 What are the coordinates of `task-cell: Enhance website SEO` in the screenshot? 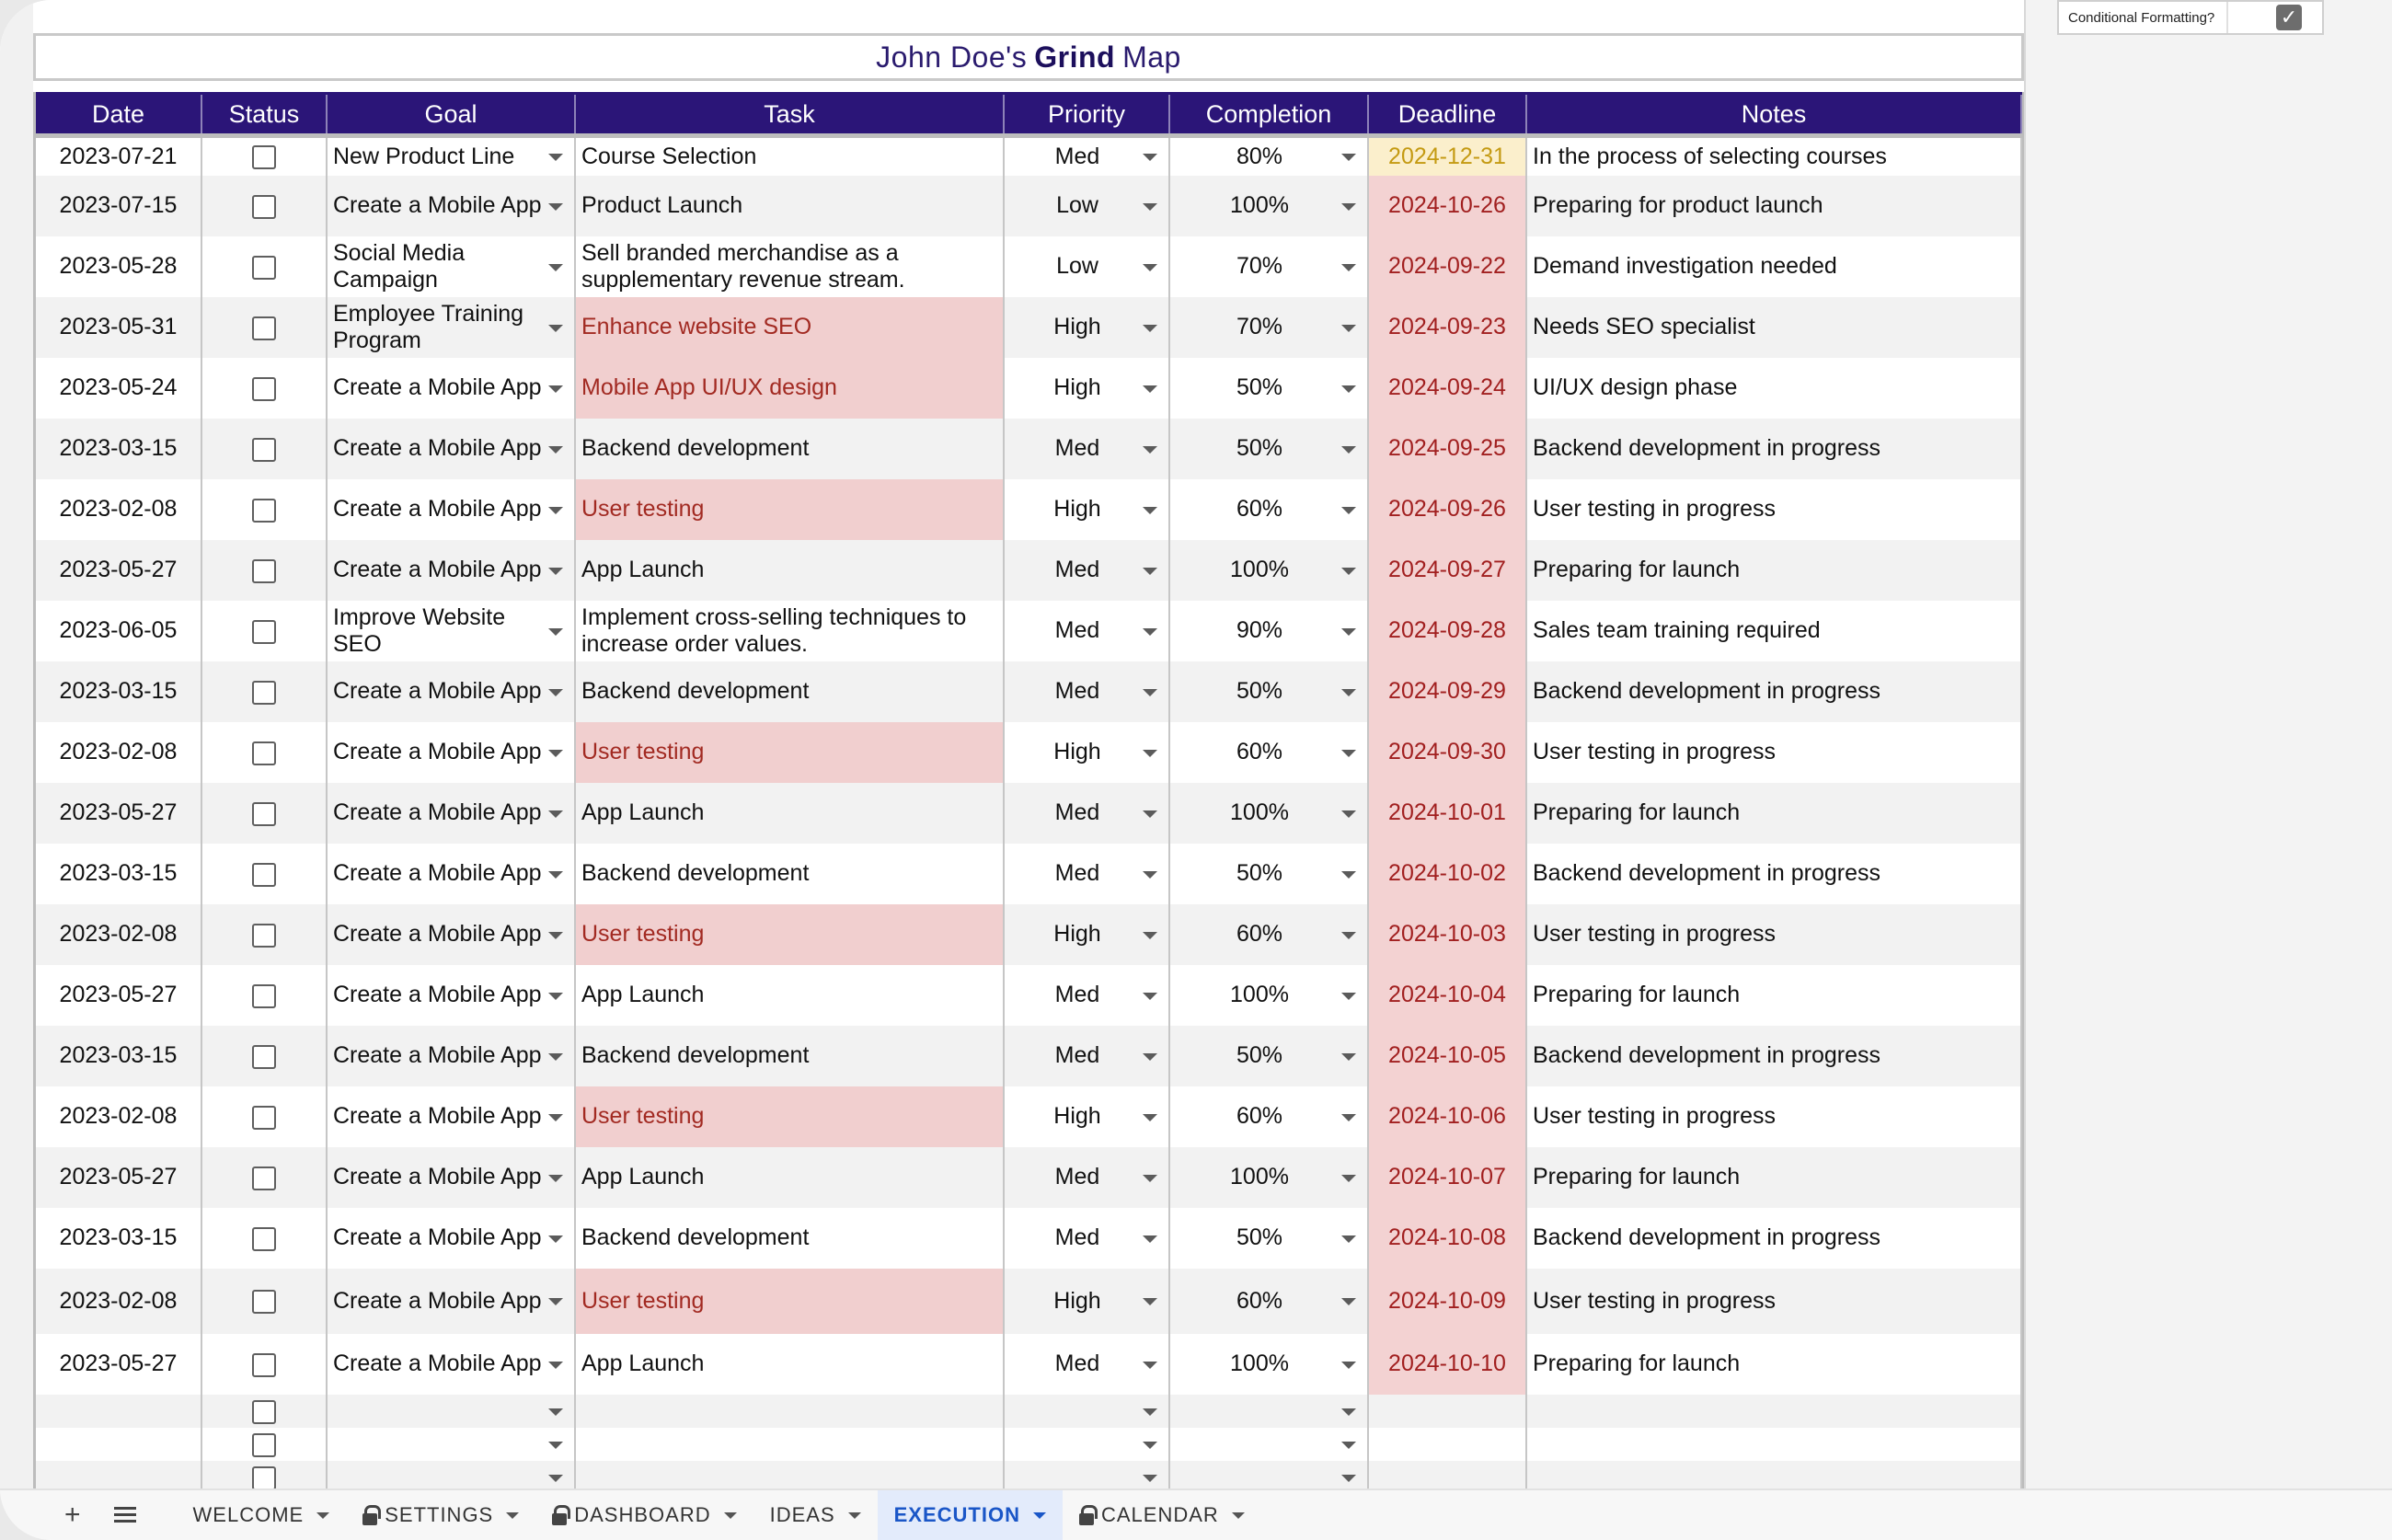 It's located at (790, 327).